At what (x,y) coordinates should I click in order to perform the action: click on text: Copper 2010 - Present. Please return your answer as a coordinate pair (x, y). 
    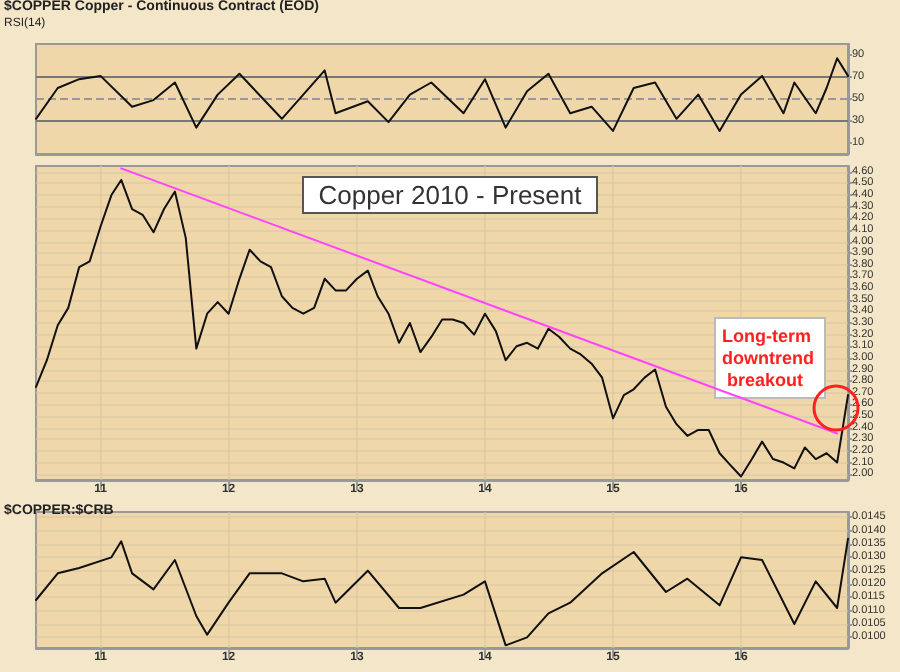
    Looking at the image, I should click on (450, 195).